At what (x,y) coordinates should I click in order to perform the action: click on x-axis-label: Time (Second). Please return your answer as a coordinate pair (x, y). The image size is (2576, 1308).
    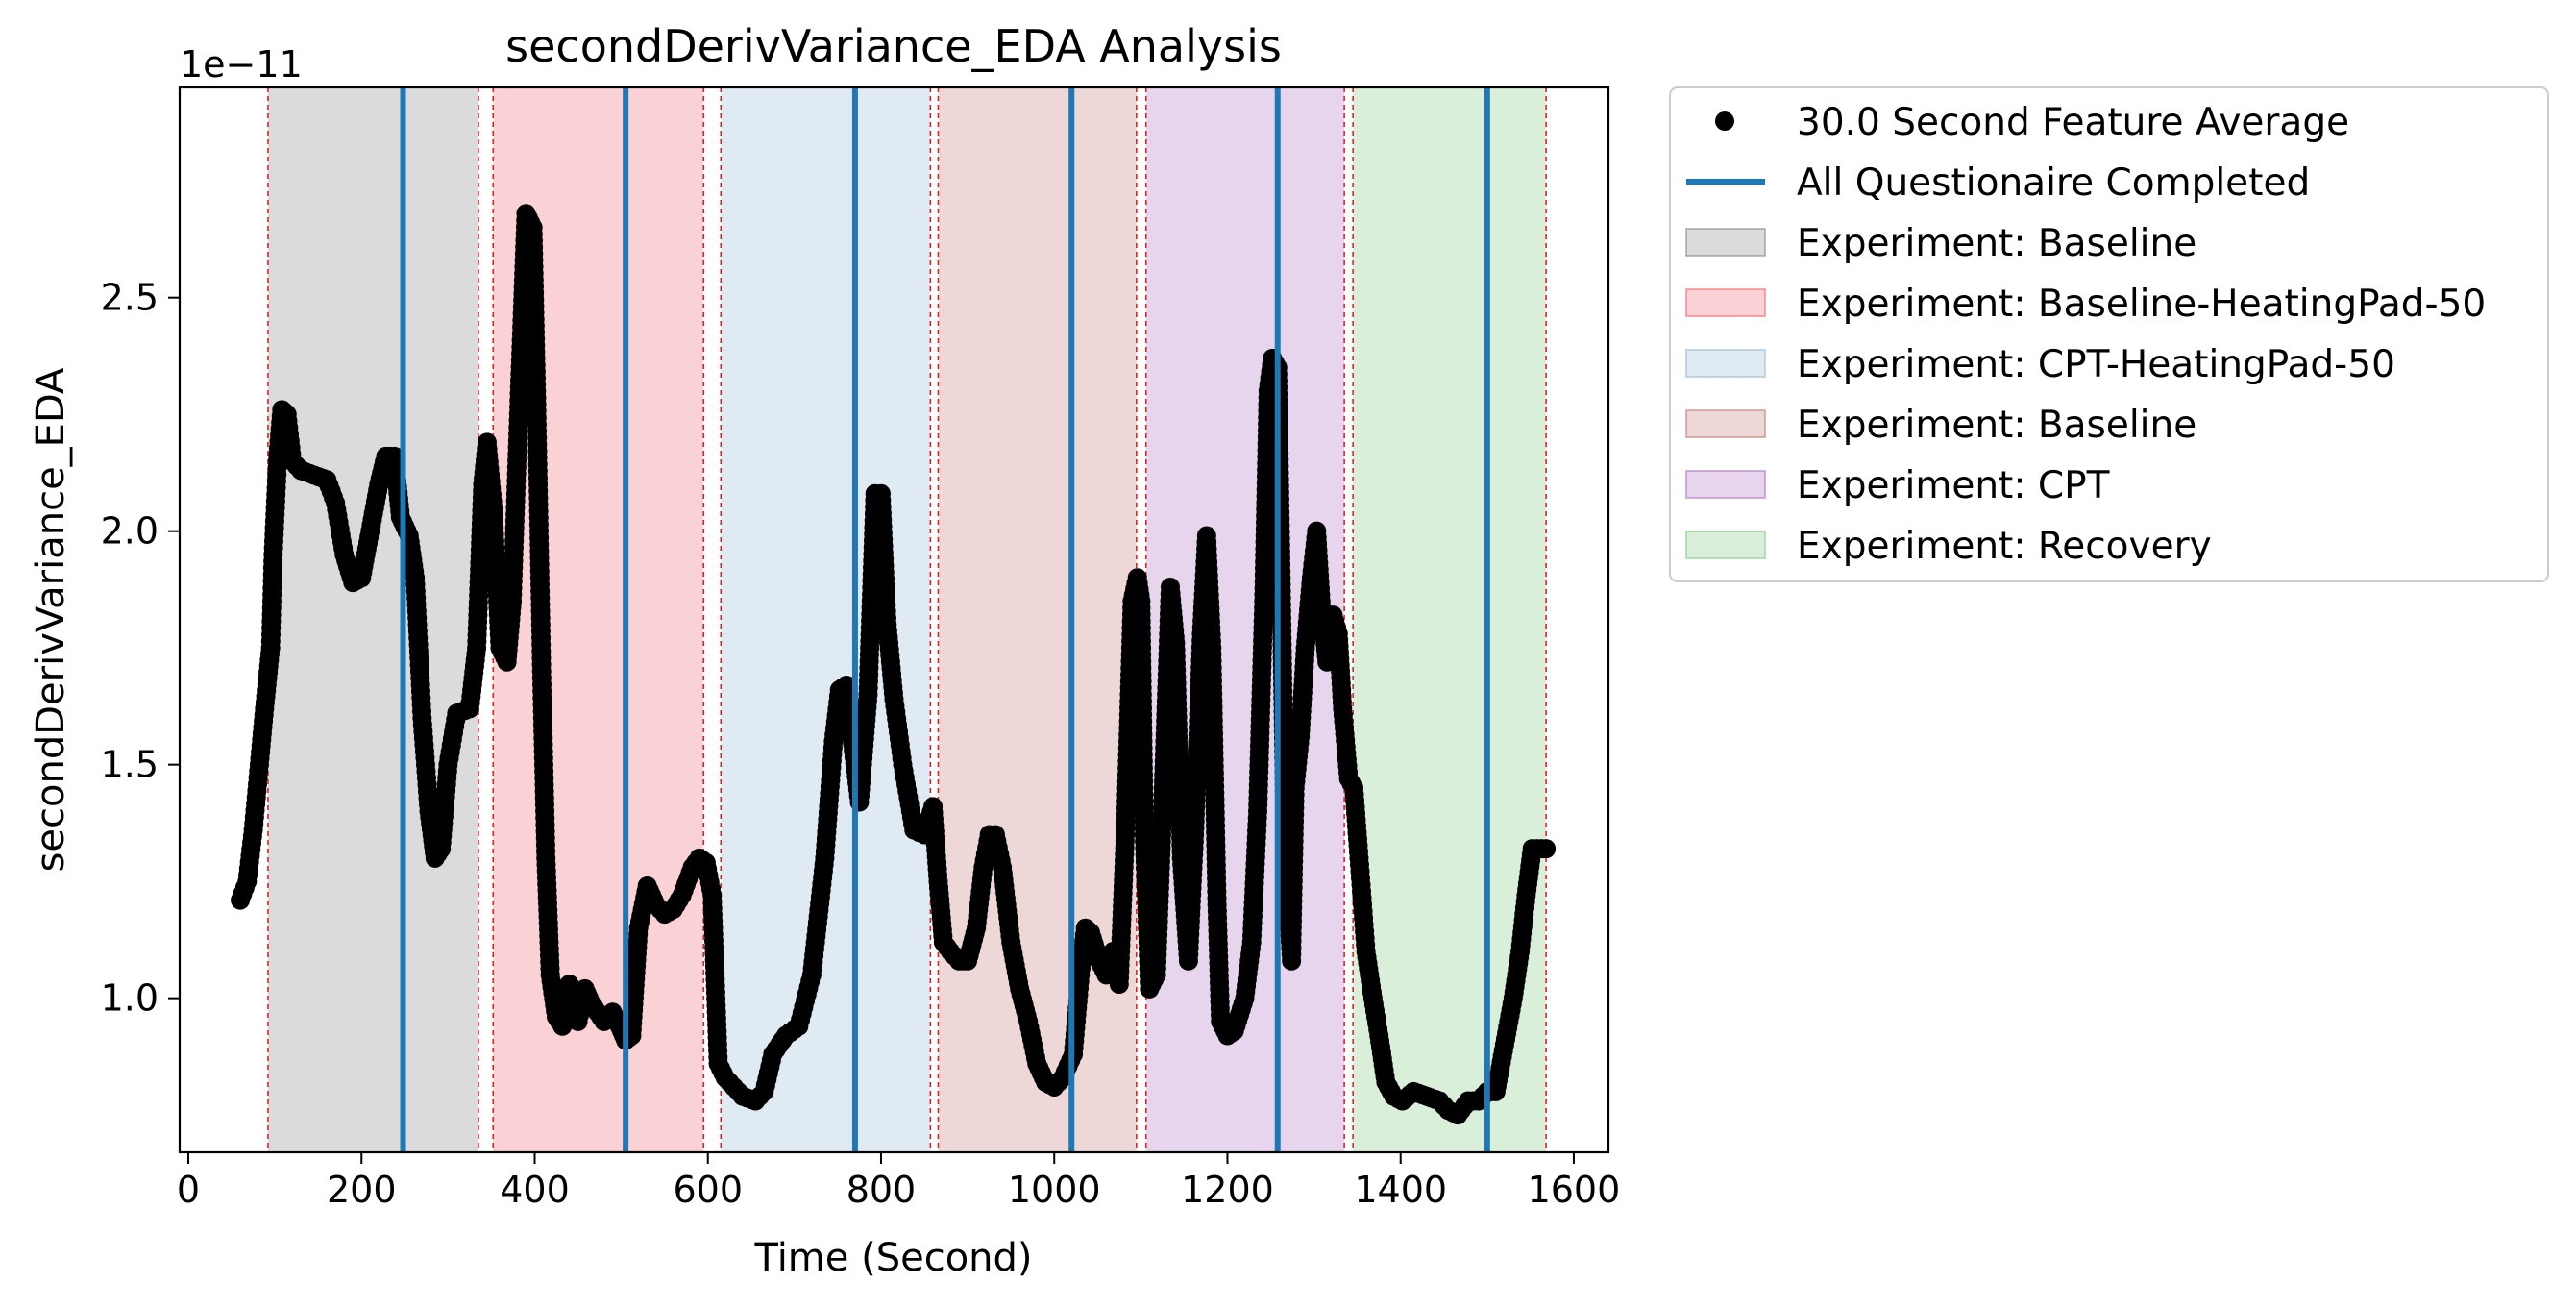
    Looking at the image, I should click on (892, 1258).